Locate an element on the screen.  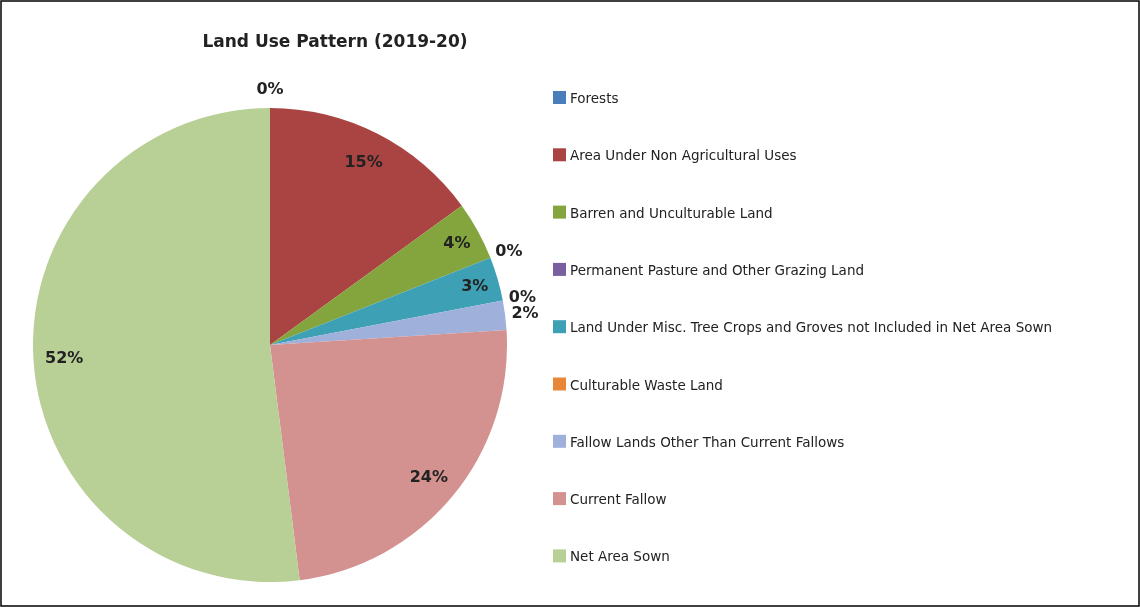
data-label: 24% is located at coordinates (429, 476).